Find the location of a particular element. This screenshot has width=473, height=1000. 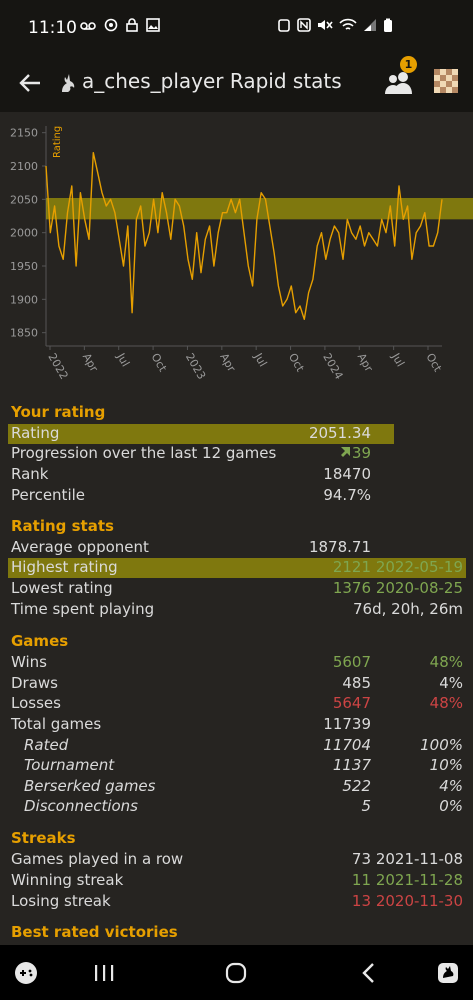

stat-row-rated: Rated 11704 100% is located at coordinates (236, 746).